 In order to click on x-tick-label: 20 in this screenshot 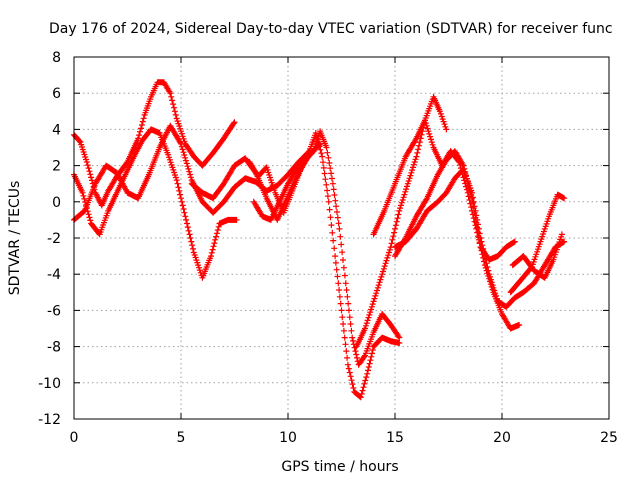, I will do `click(502, 438)`.